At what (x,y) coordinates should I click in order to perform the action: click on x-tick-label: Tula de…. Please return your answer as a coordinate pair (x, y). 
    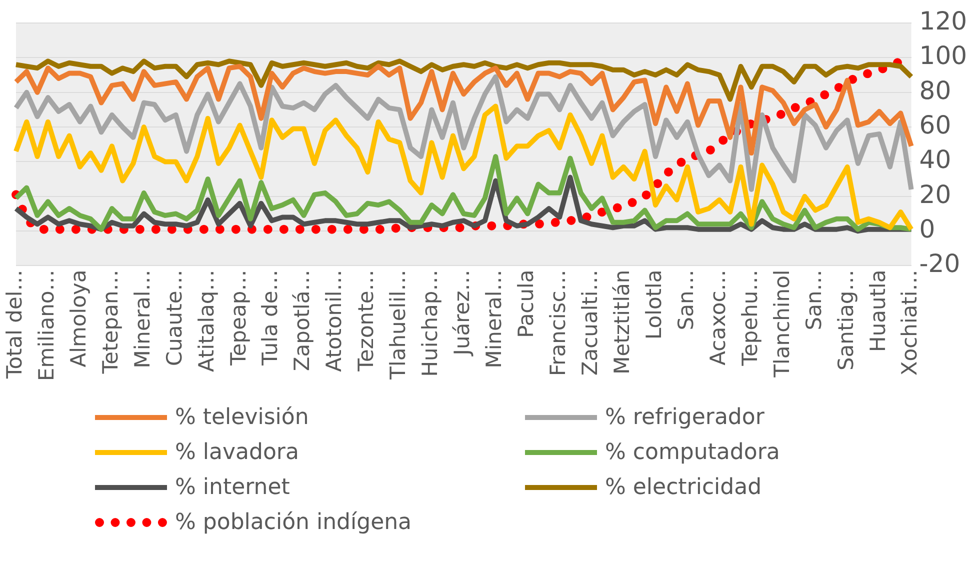
    Looking at the image, I should click on (270, 318).